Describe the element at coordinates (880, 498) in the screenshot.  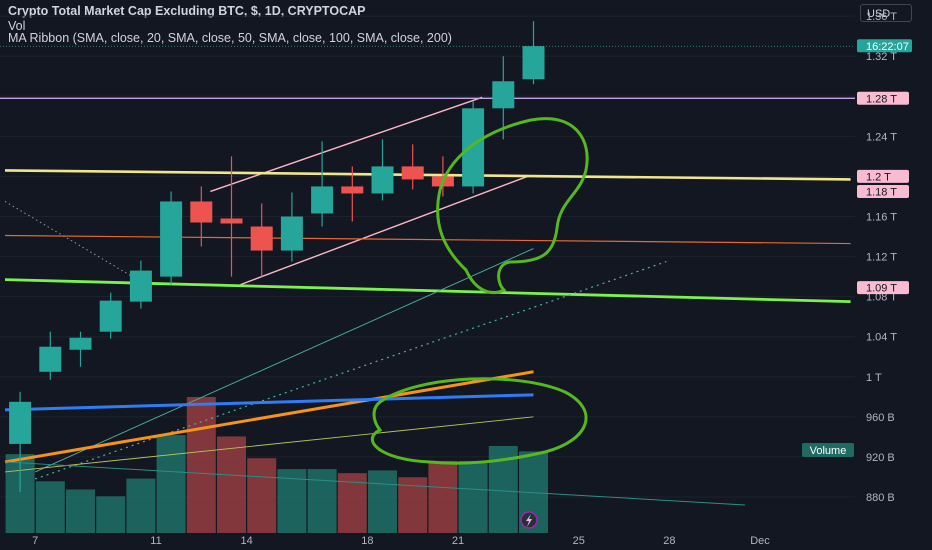
I see `y-tick-label: 880 B` at that location.